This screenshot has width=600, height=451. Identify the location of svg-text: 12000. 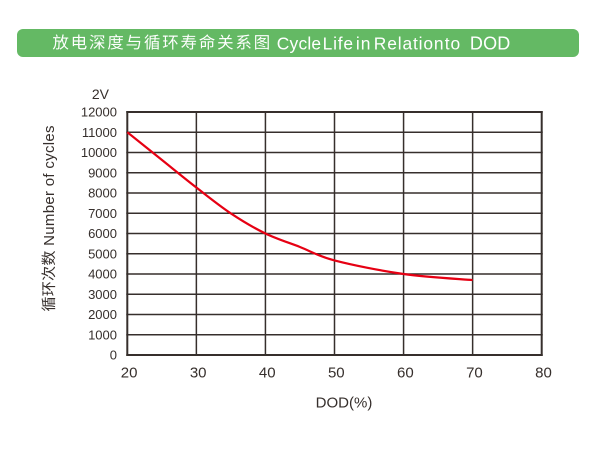
(99, 112).